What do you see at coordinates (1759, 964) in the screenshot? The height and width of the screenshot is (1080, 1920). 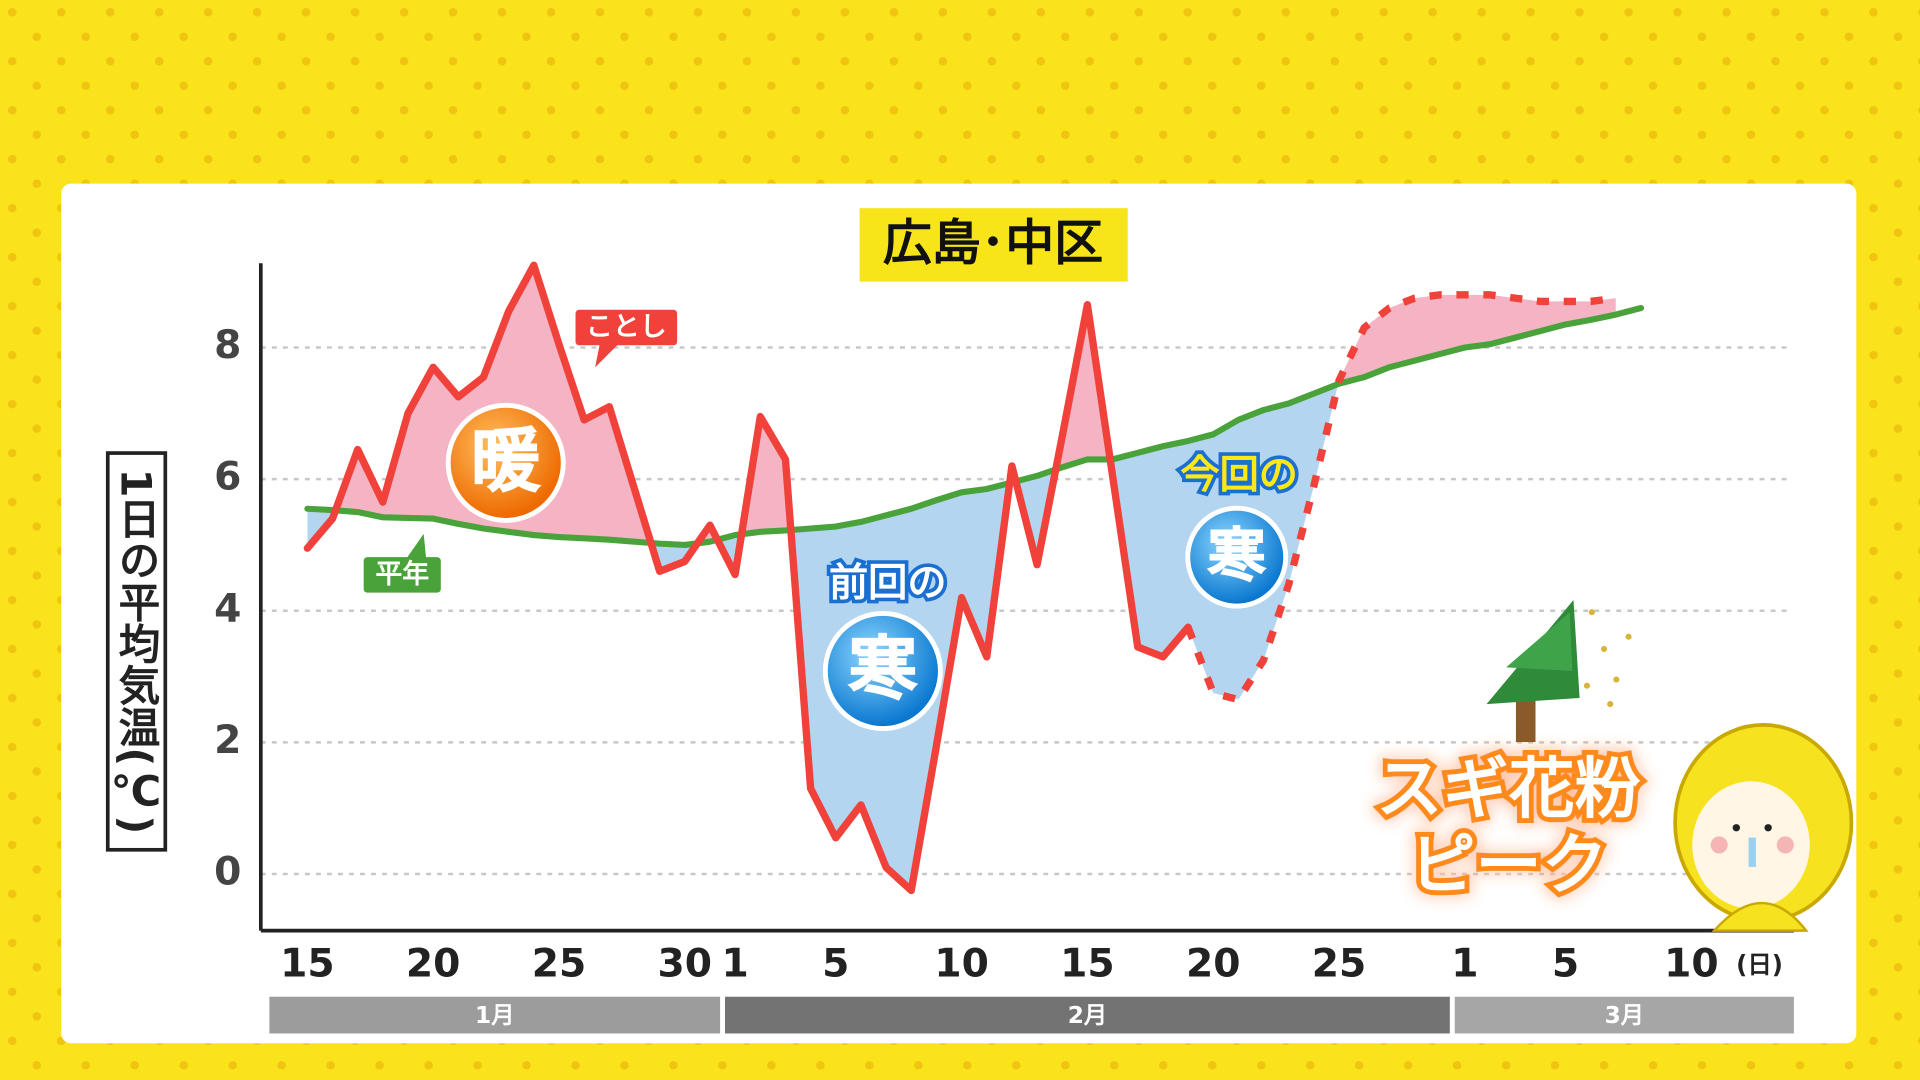 I see `x-unit: (日)` at bounding box center [1759, 964].